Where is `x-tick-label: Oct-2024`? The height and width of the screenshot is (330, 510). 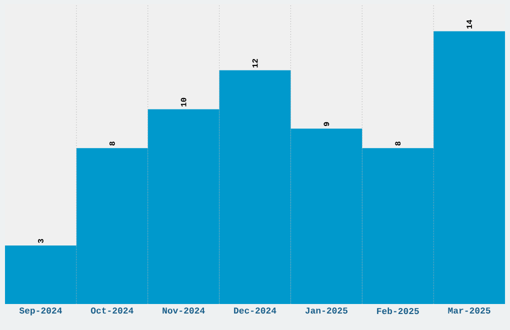
x-tick-label: Oct-2024 is located at coordinates (112, 311).